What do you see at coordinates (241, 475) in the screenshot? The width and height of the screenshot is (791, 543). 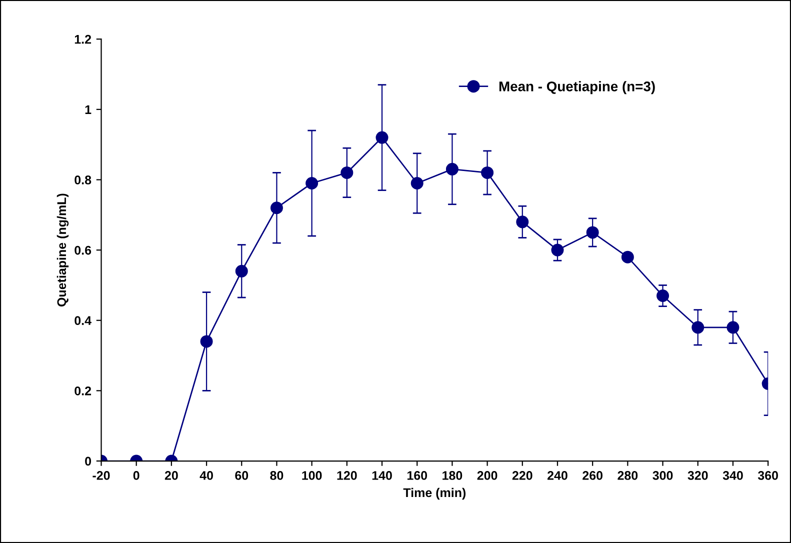 I see `x-tick-label: 60` at bounding box center [241, 475].